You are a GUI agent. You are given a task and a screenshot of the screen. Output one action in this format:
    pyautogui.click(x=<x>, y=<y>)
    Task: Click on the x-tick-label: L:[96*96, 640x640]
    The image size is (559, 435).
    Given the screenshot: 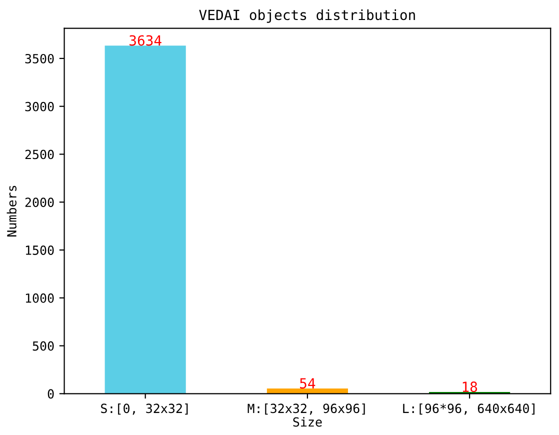 What is the action you would take?
    pyautogui.click(x=468, y=409)
    